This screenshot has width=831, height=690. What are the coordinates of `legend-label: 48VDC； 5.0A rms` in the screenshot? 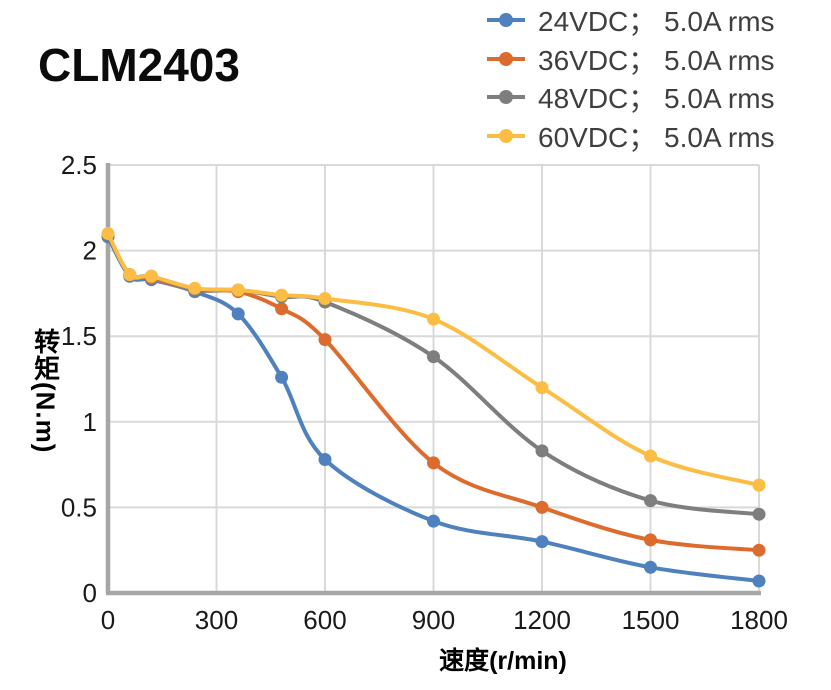 It's located at (656, 99).